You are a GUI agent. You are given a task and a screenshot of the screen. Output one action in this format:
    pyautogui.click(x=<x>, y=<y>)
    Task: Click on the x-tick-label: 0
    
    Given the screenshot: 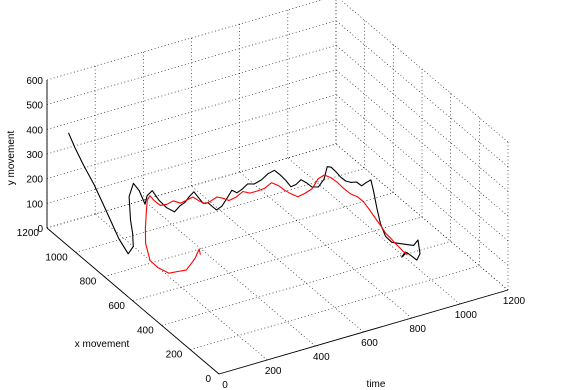 What is the action you would take?
    pyautogui.click(x=225, y=385)
    